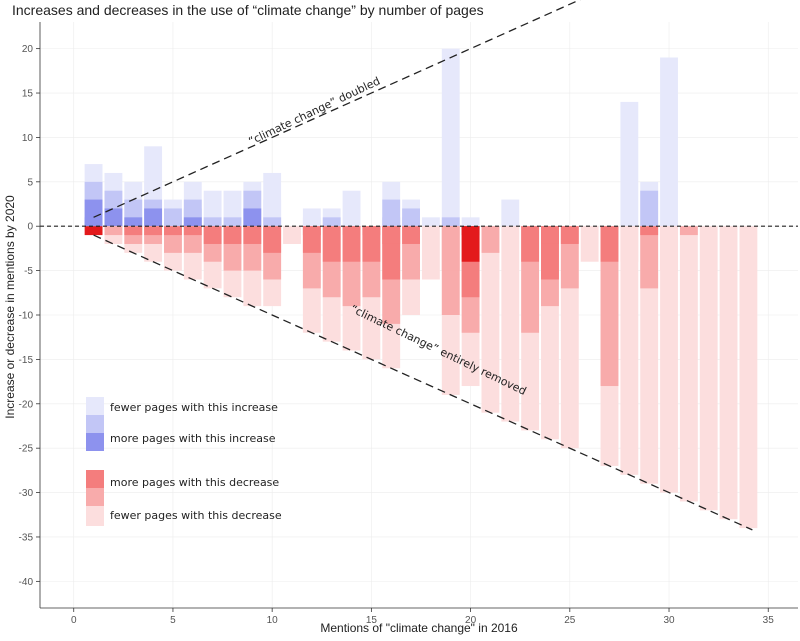  What do you see at coordinates (26, 449) in the screenshot?
I see `y-tick-label: -25` at bounding box center [26, 449].